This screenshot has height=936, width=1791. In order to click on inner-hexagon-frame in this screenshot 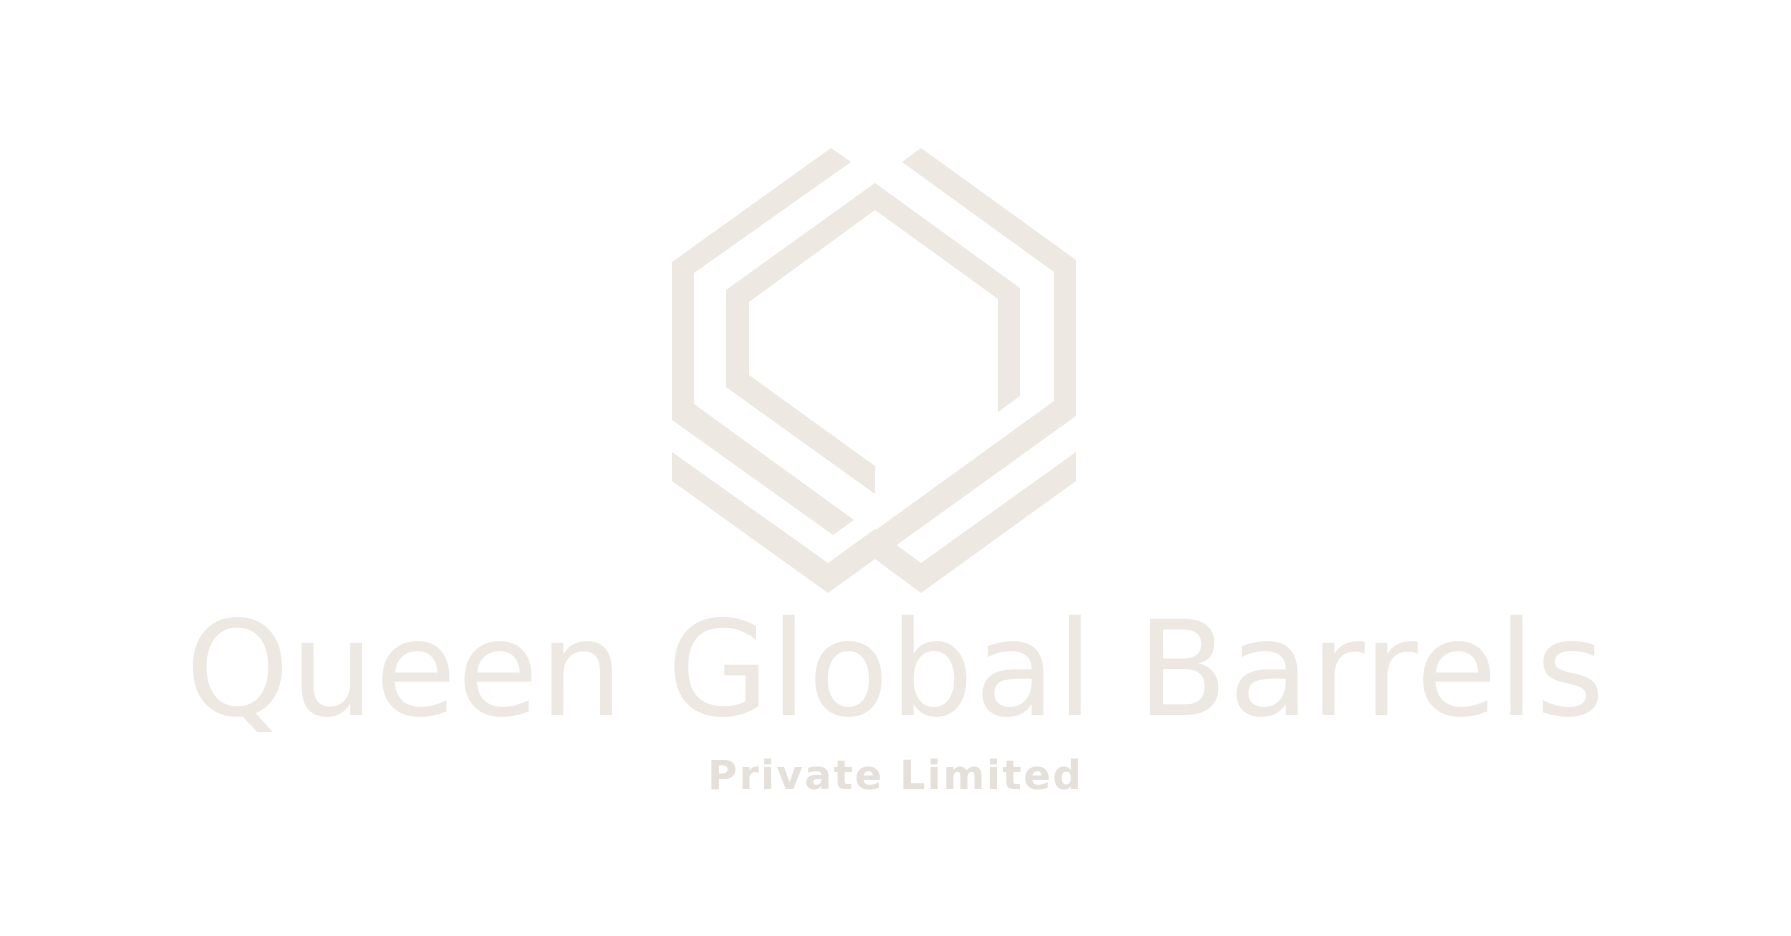, I will do `click(873, 338)`.